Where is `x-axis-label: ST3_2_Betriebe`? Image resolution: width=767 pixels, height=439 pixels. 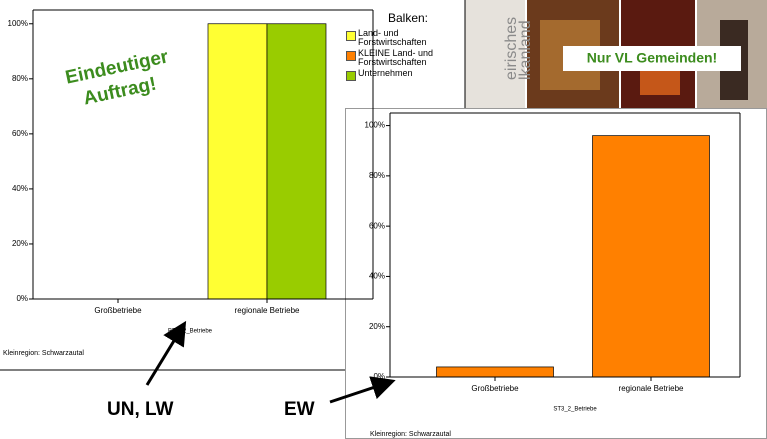
x-axis-label: ST3_2_Betriebe is located at coordinates (575, 410).